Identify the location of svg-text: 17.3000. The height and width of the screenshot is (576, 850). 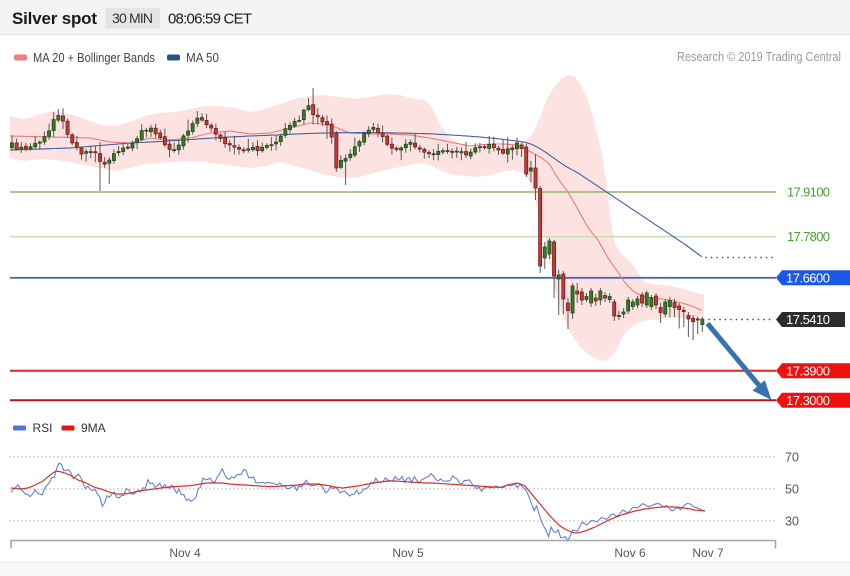
(808, 400).